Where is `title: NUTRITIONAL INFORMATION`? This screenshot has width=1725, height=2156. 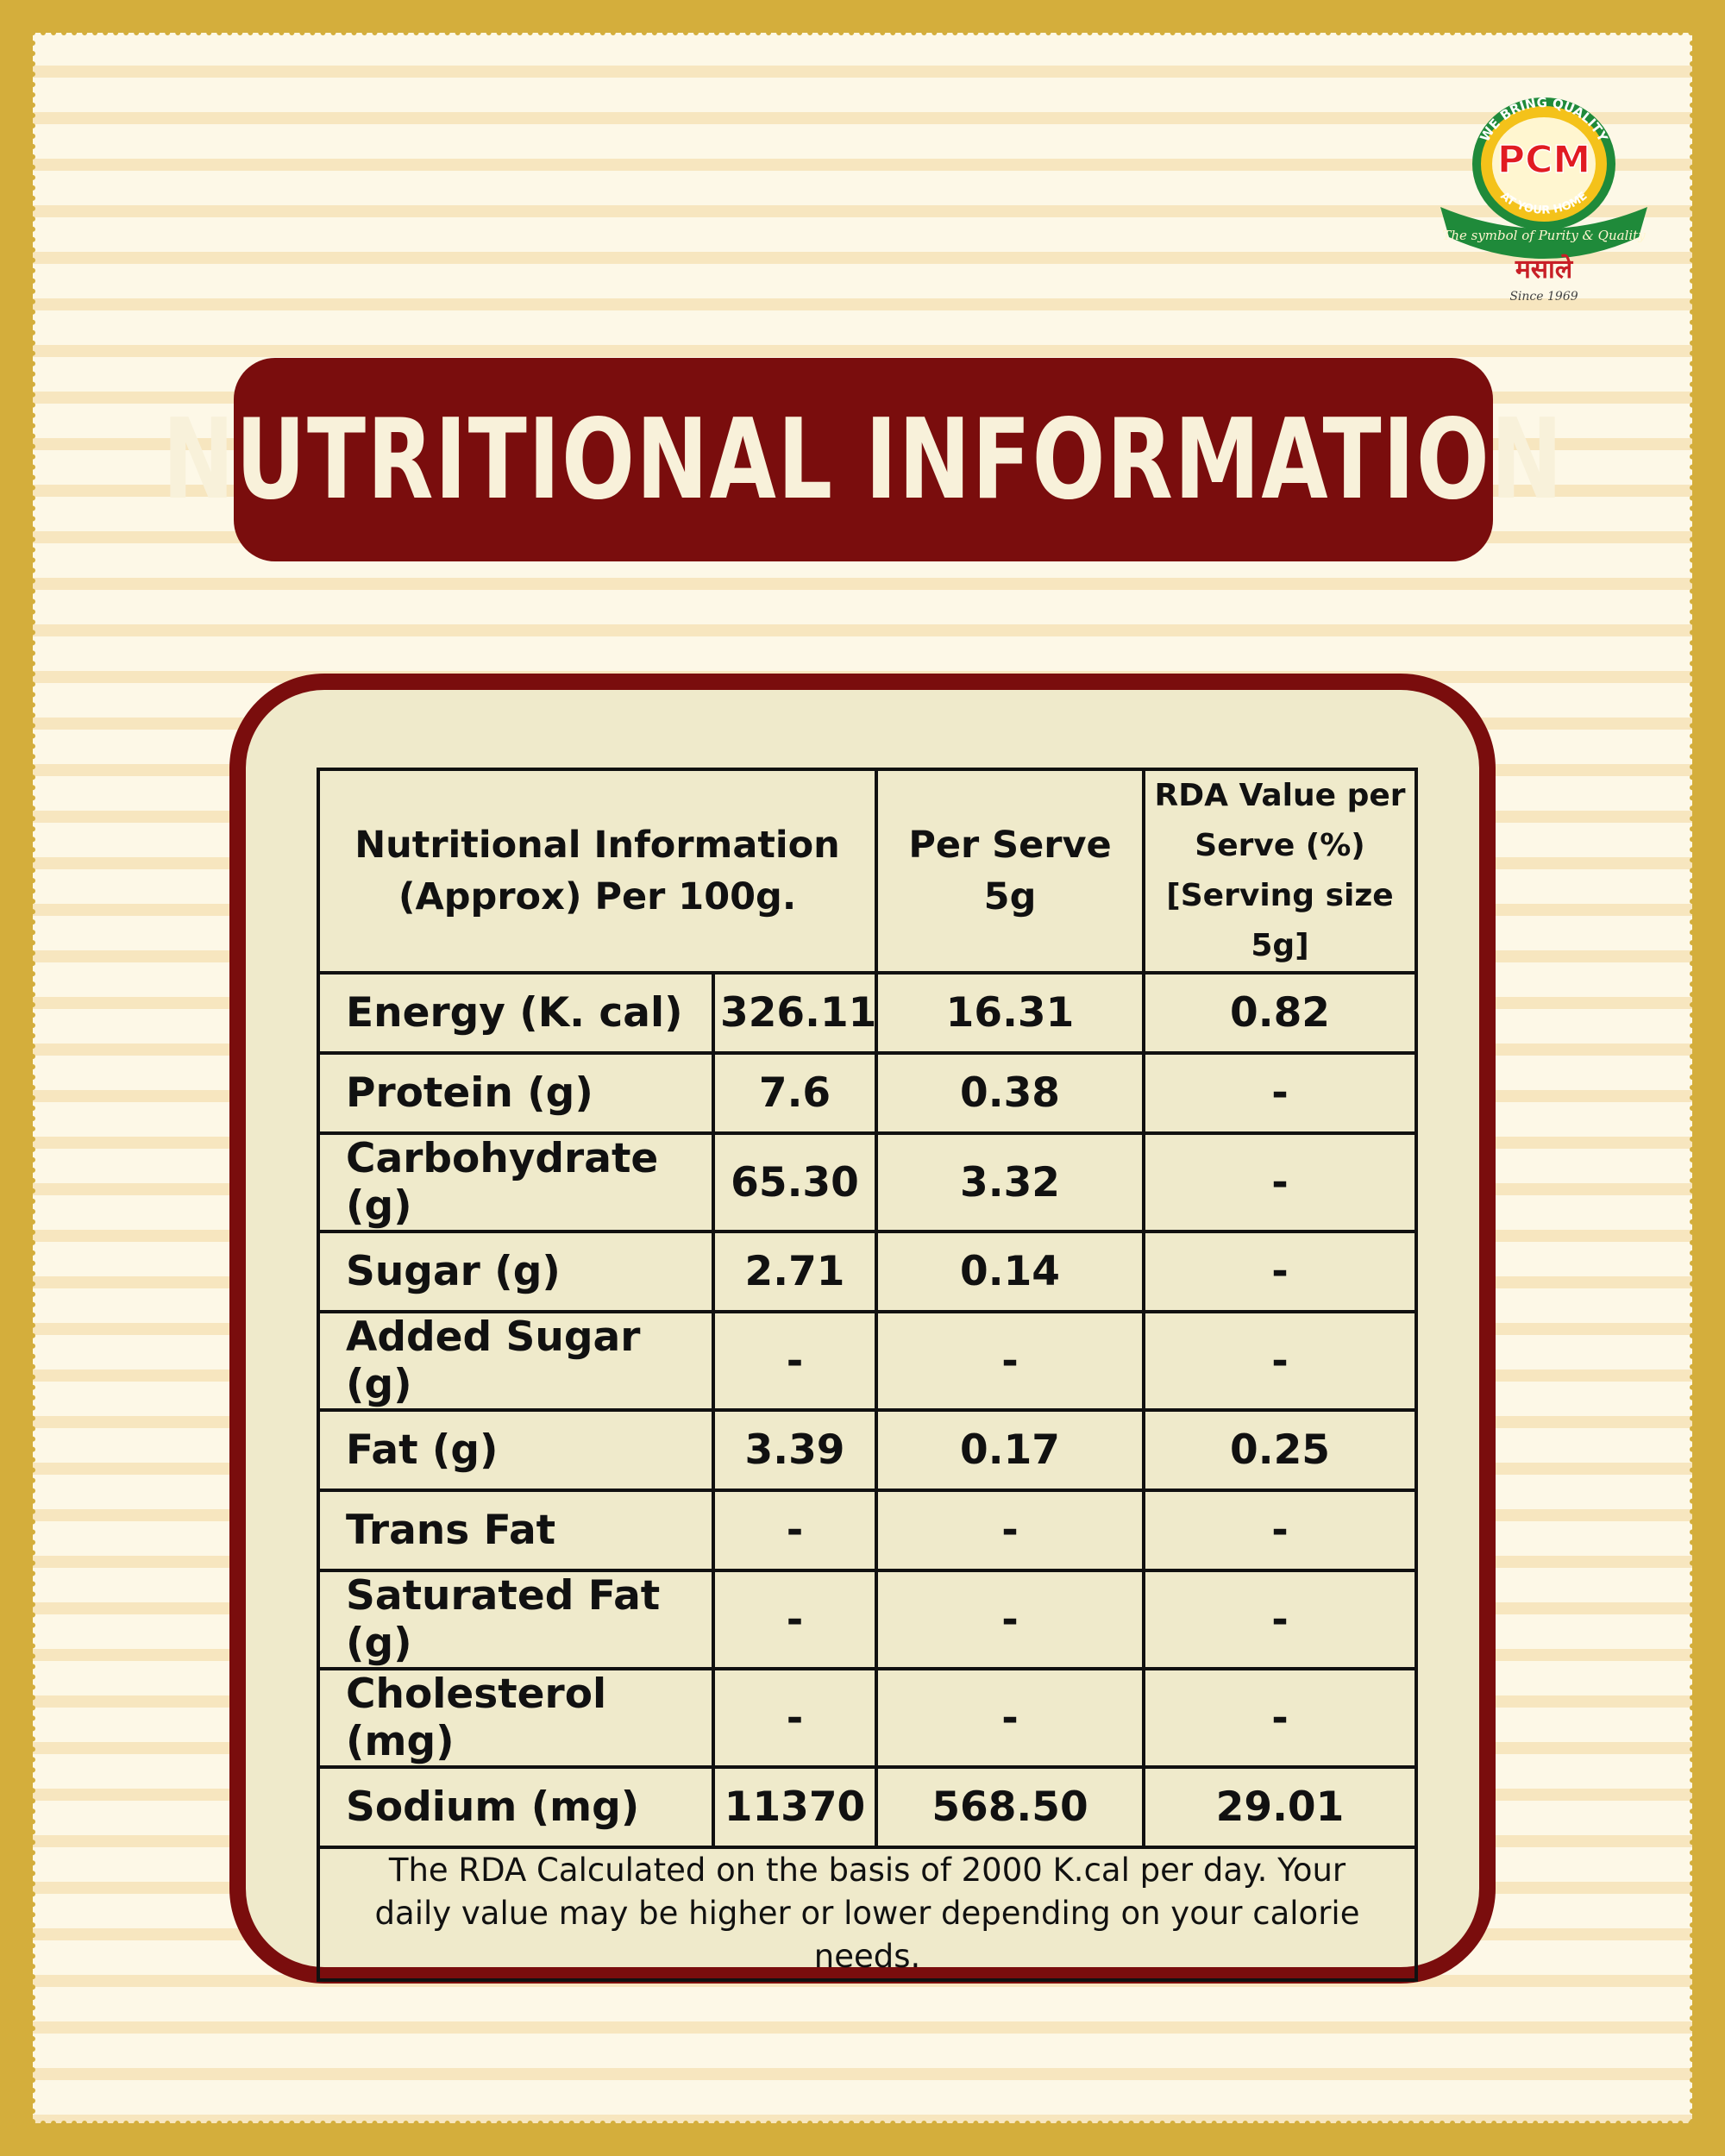 title: NUTRITIONAL INFORMATION is located at coordinates (864, 459).